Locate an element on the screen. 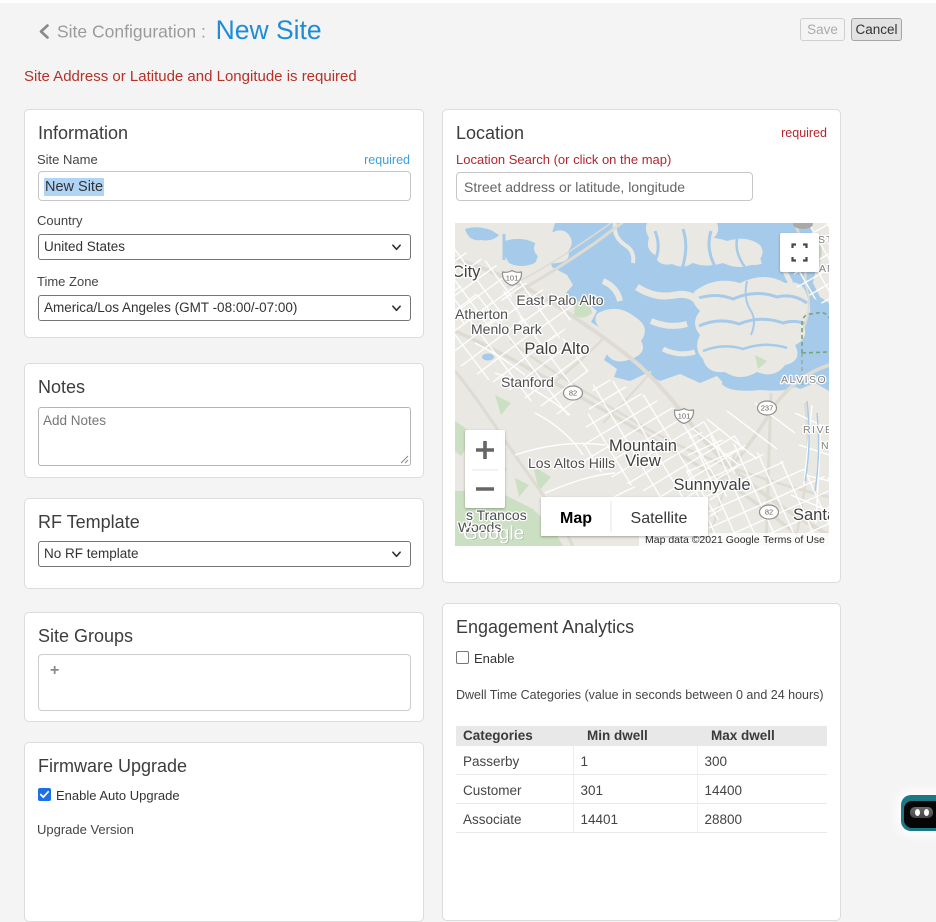 This screenshot has height=922, width=936. svg-text: N is located at coordinates (825, 446).